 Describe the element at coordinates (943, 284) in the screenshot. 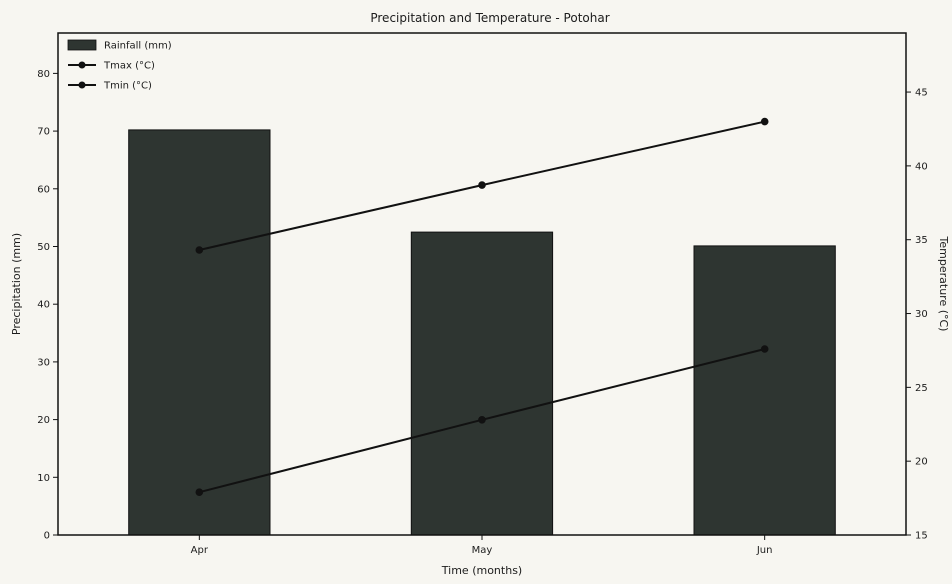

I see `y2-axis-label: Temperature (°C)` at that location.